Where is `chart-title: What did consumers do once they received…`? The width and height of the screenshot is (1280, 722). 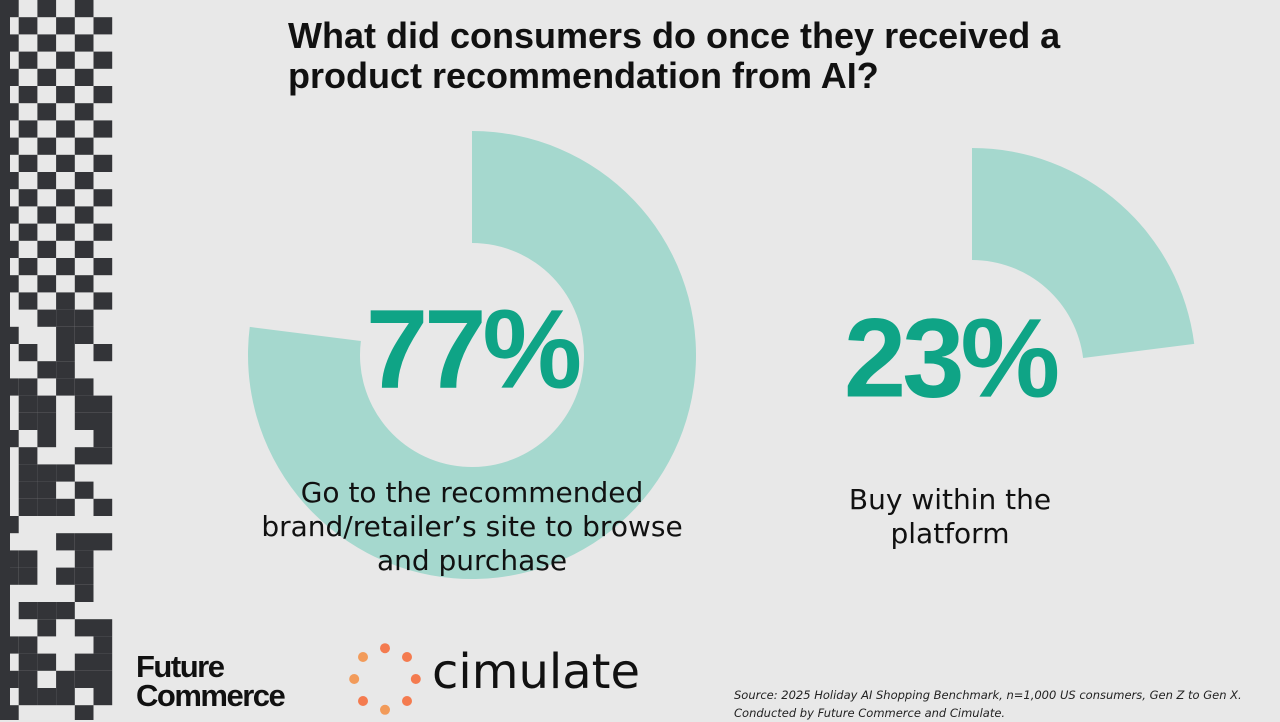 chart-title: What did consumers do once they received… is located at coordinates (674, 55).